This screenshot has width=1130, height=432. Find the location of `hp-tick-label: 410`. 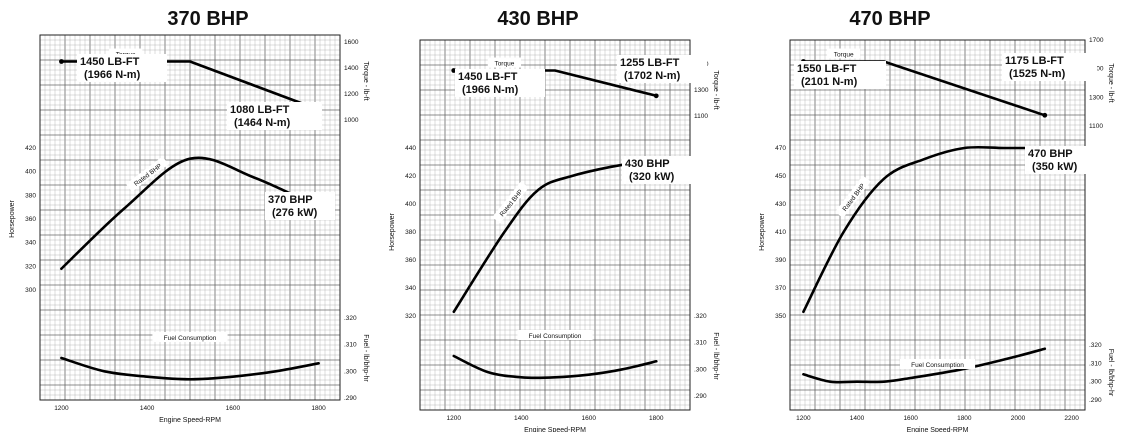

hp-tick-label: 410 is located at coordinates (780, 232).